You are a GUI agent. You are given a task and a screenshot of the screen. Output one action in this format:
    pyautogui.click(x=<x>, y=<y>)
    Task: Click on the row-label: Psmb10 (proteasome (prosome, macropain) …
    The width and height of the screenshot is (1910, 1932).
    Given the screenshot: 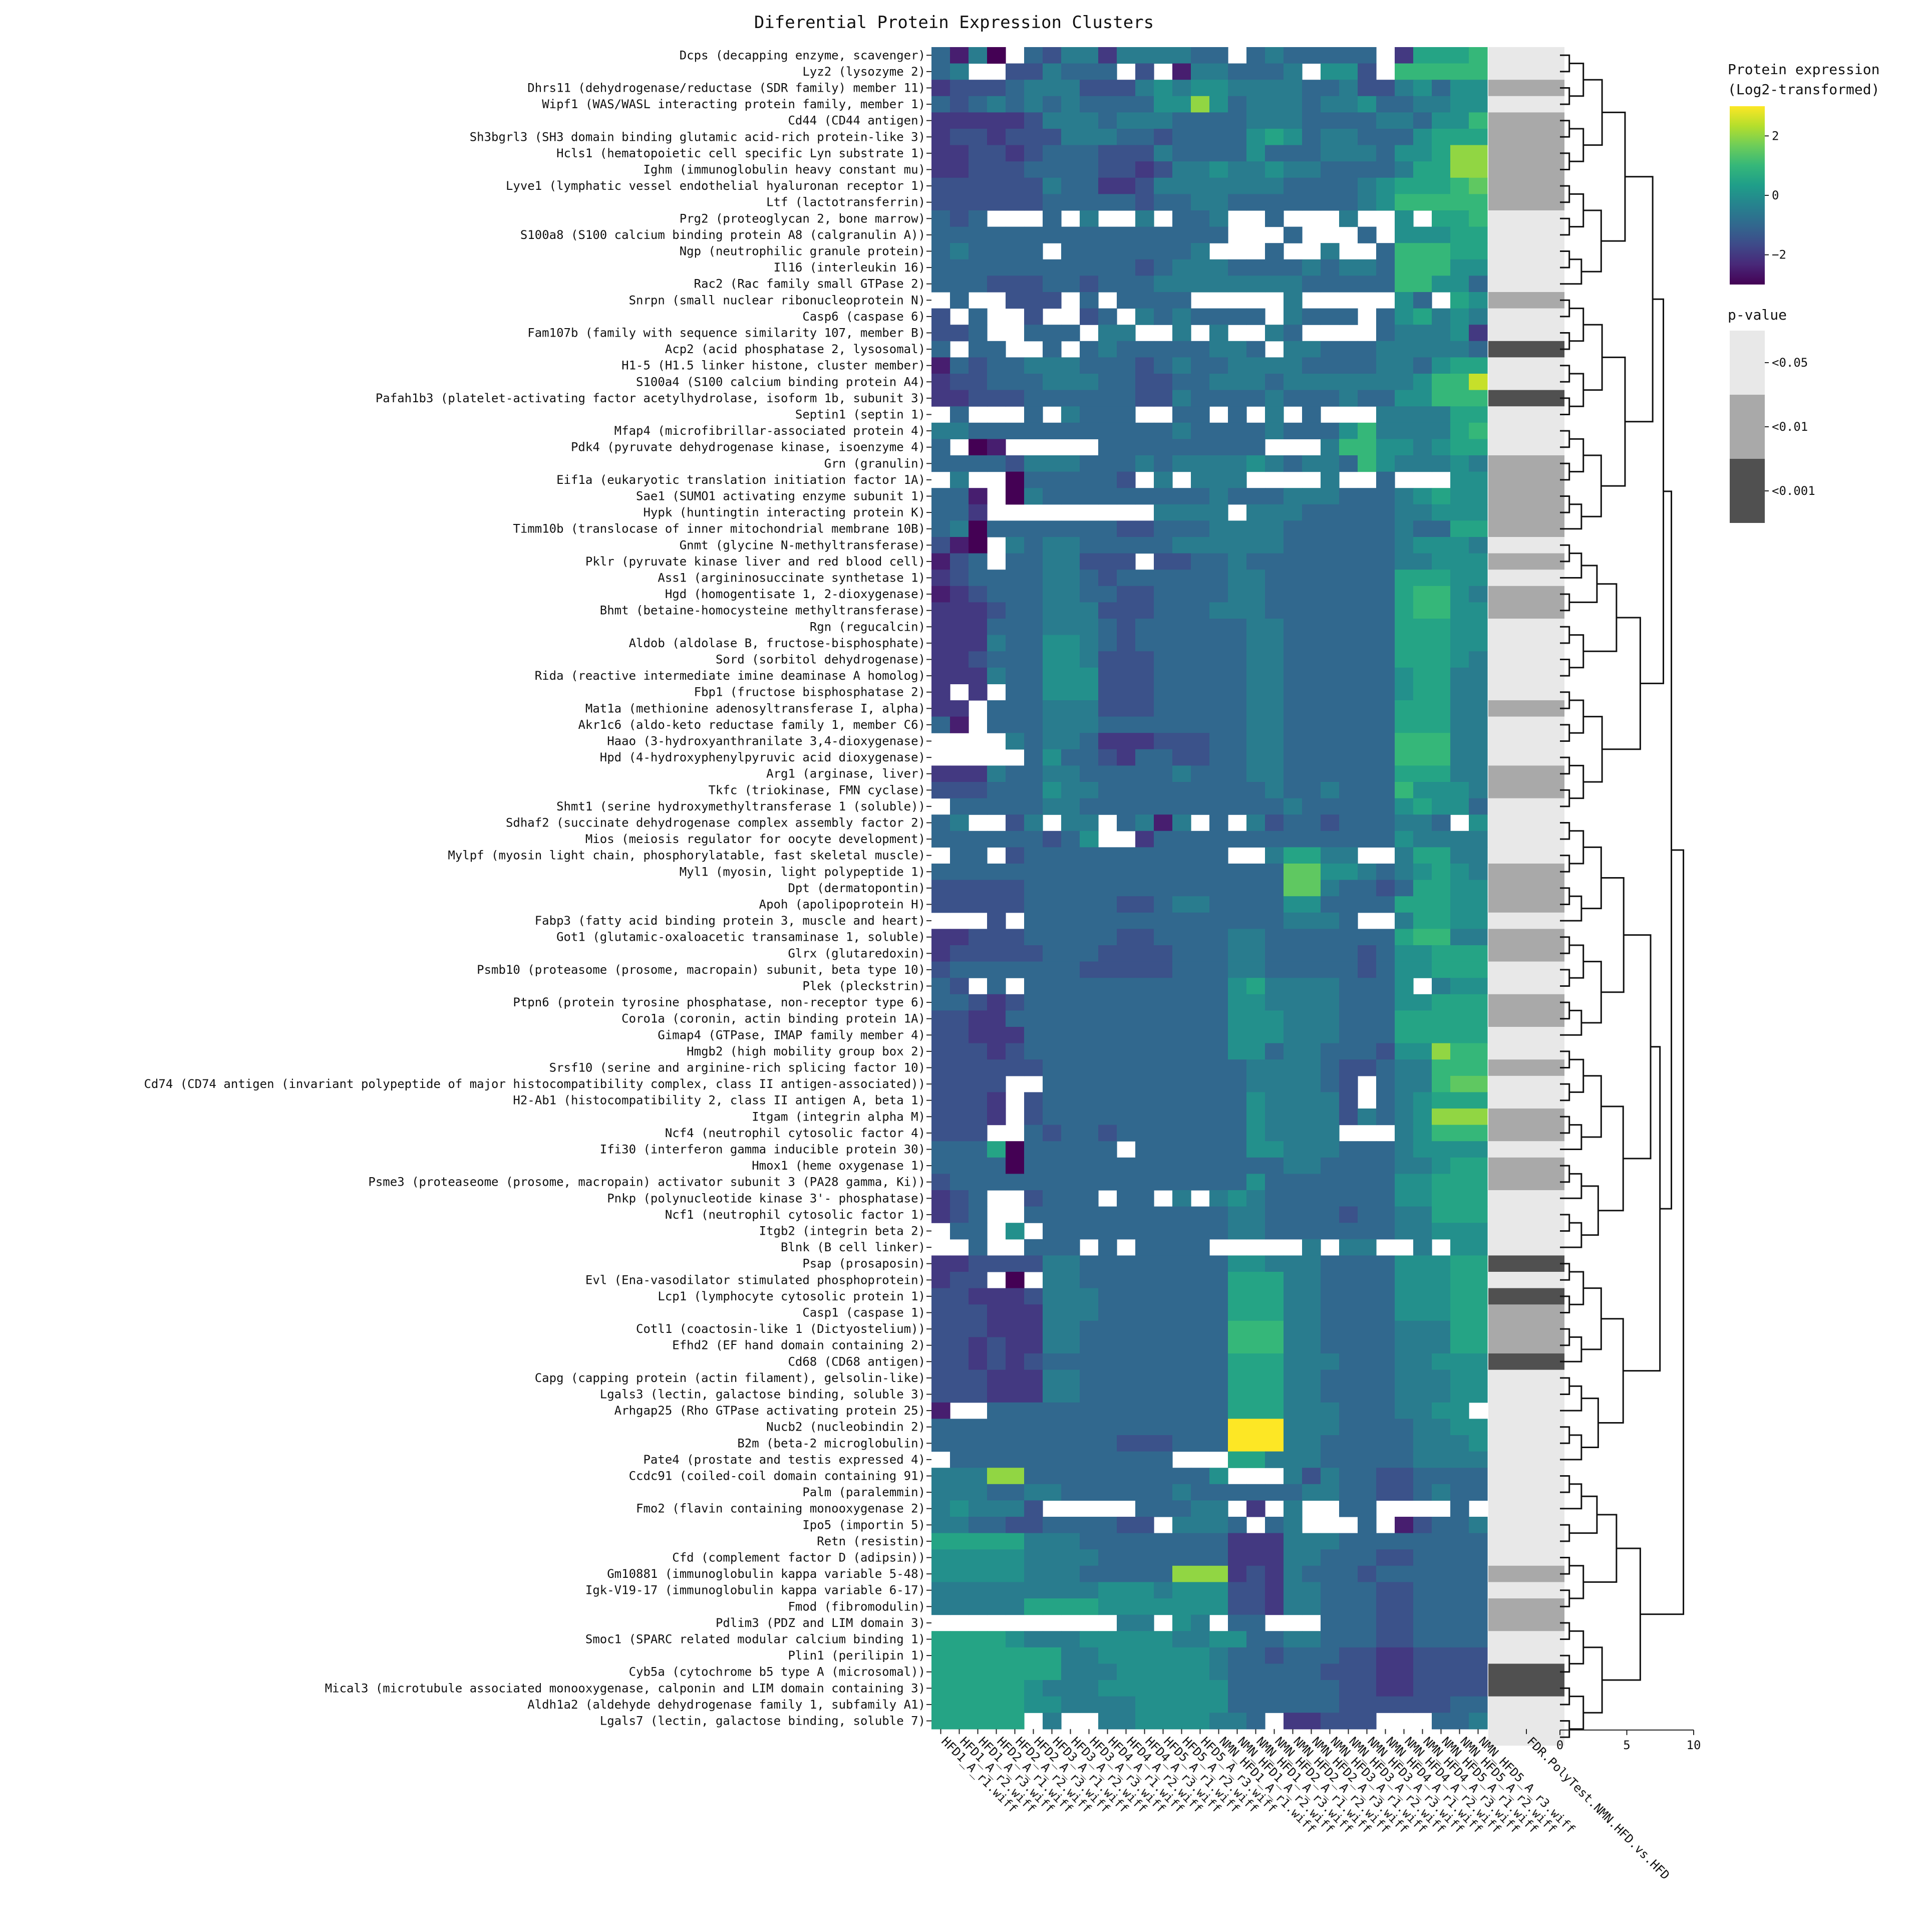 What is the action you would take?
    pyautogui.click(x=701, y=970)
    